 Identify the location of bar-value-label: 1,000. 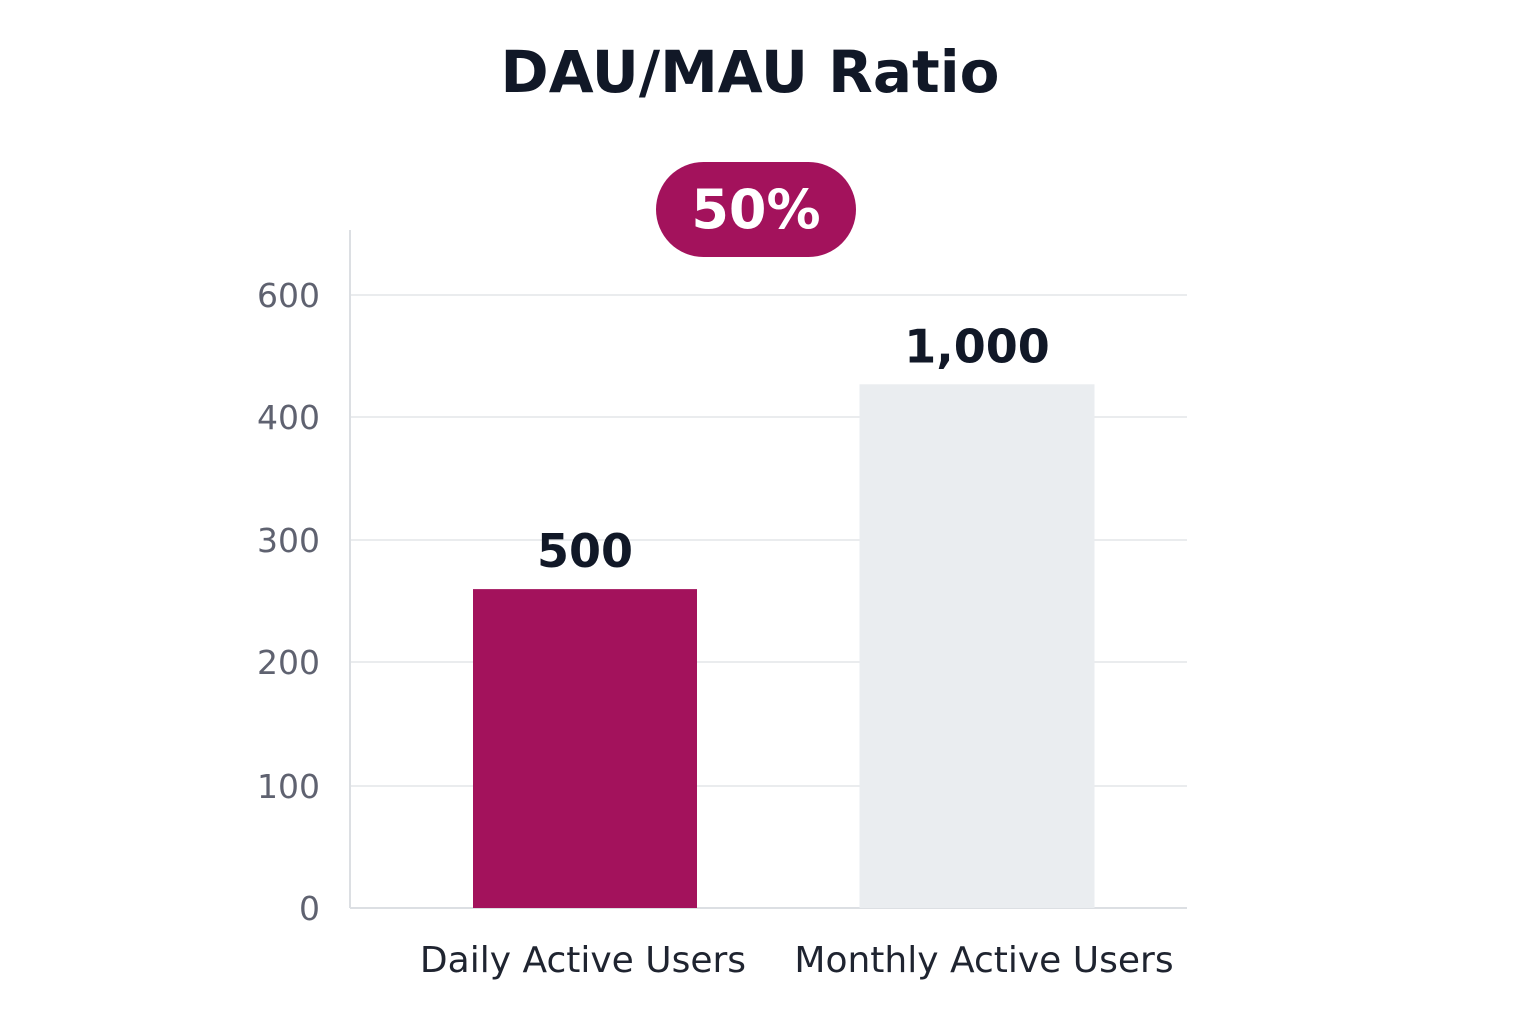
(977, 346).